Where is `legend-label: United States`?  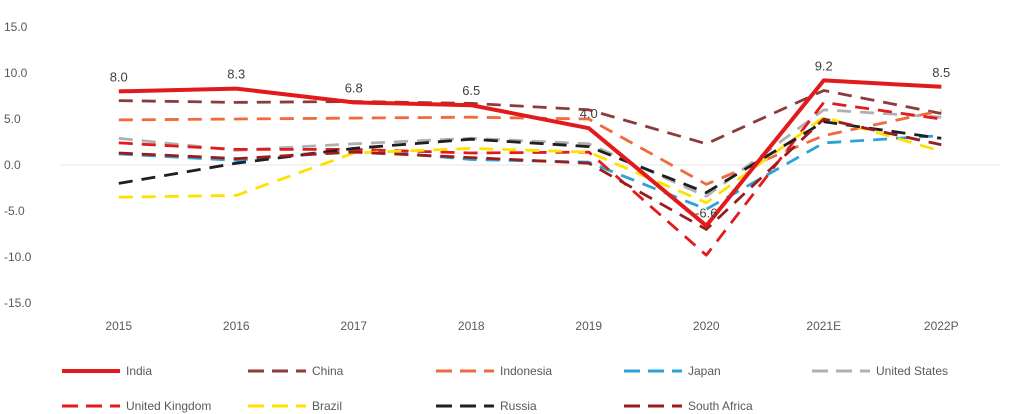 legend-label: United States is located at coordinates (912, 371).